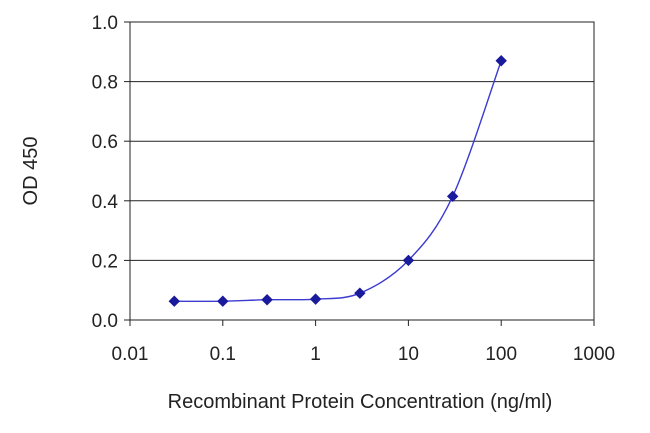 The image size is (650, 433). I want to click on x-tick-label: 0.1, so click(223, 354).